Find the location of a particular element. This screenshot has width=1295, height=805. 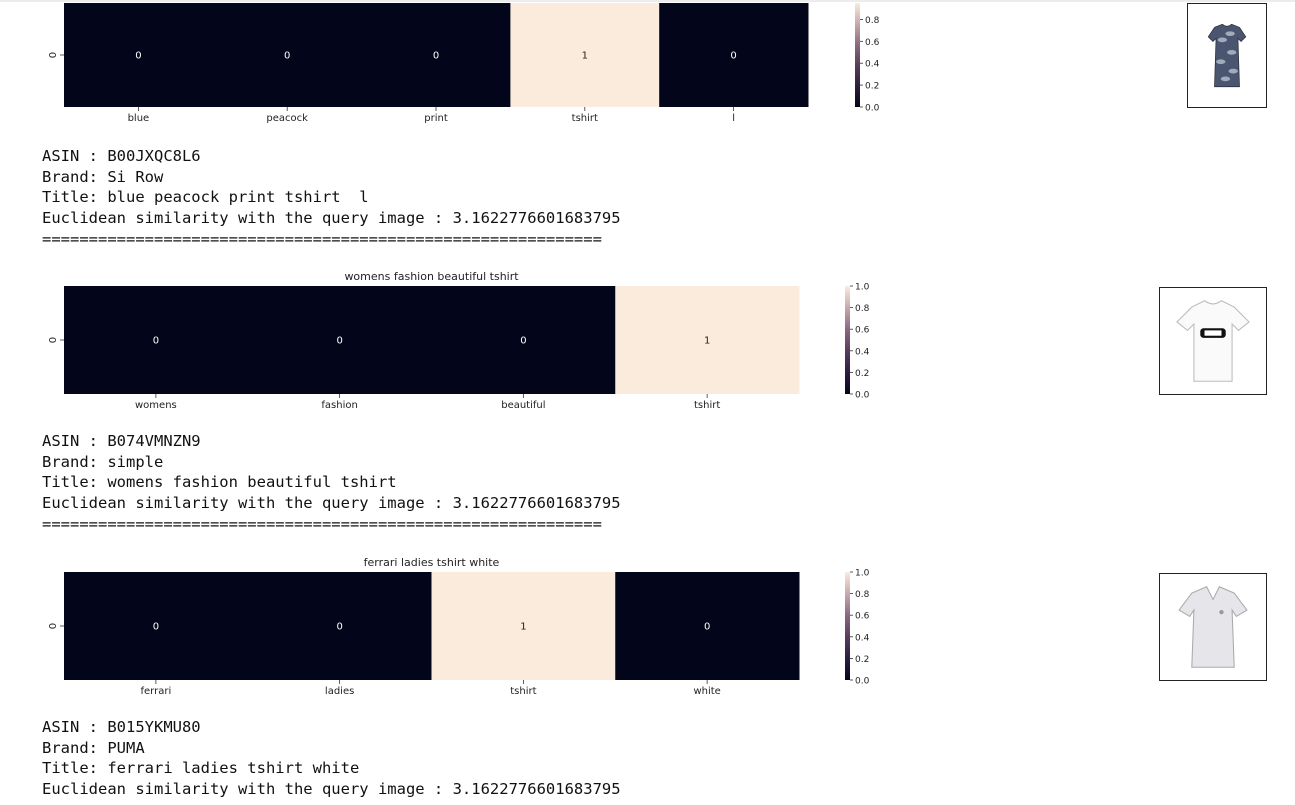

x-tick-label: womens is located at coordinates (156, 405).